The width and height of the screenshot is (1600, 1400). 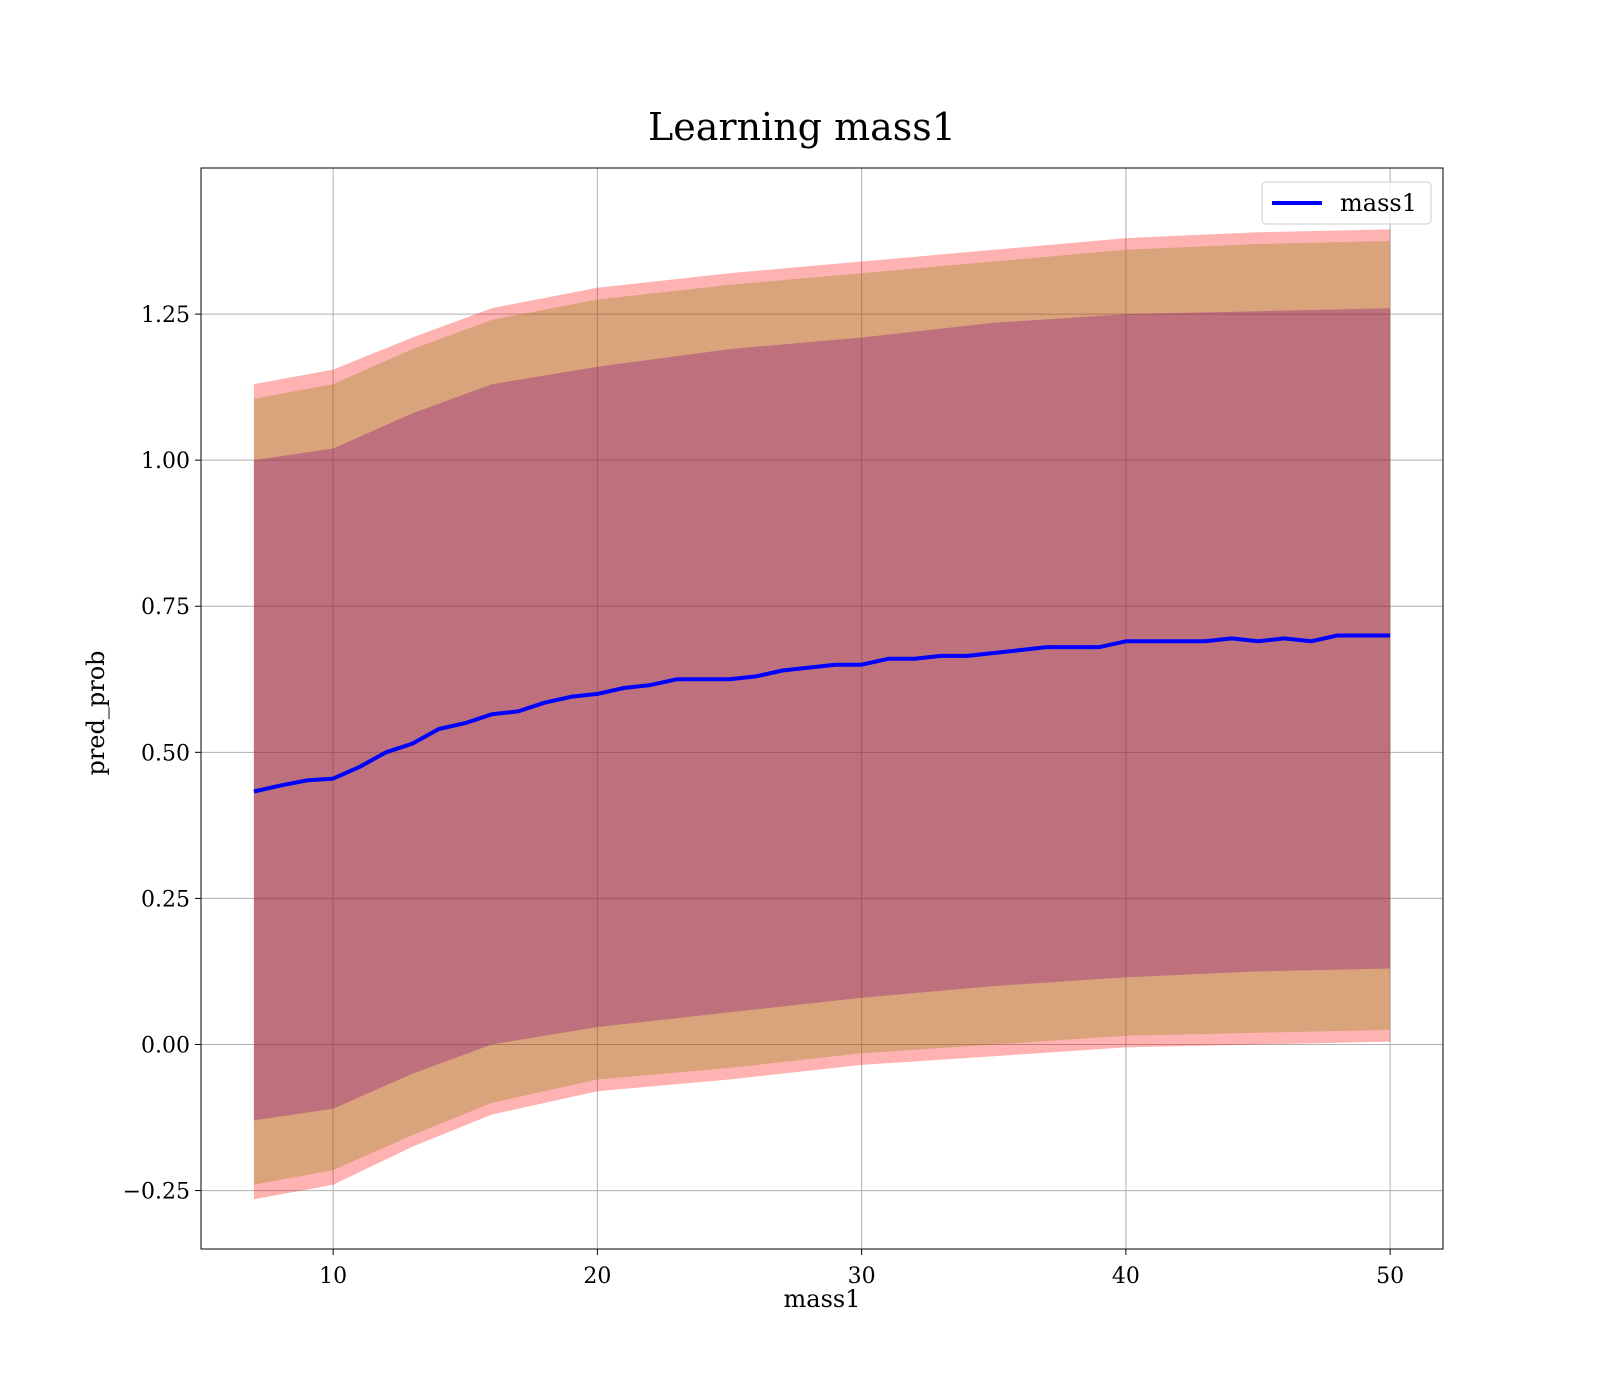 I want to click on x-tick-label: 50, so click(x=1390, y=1276).